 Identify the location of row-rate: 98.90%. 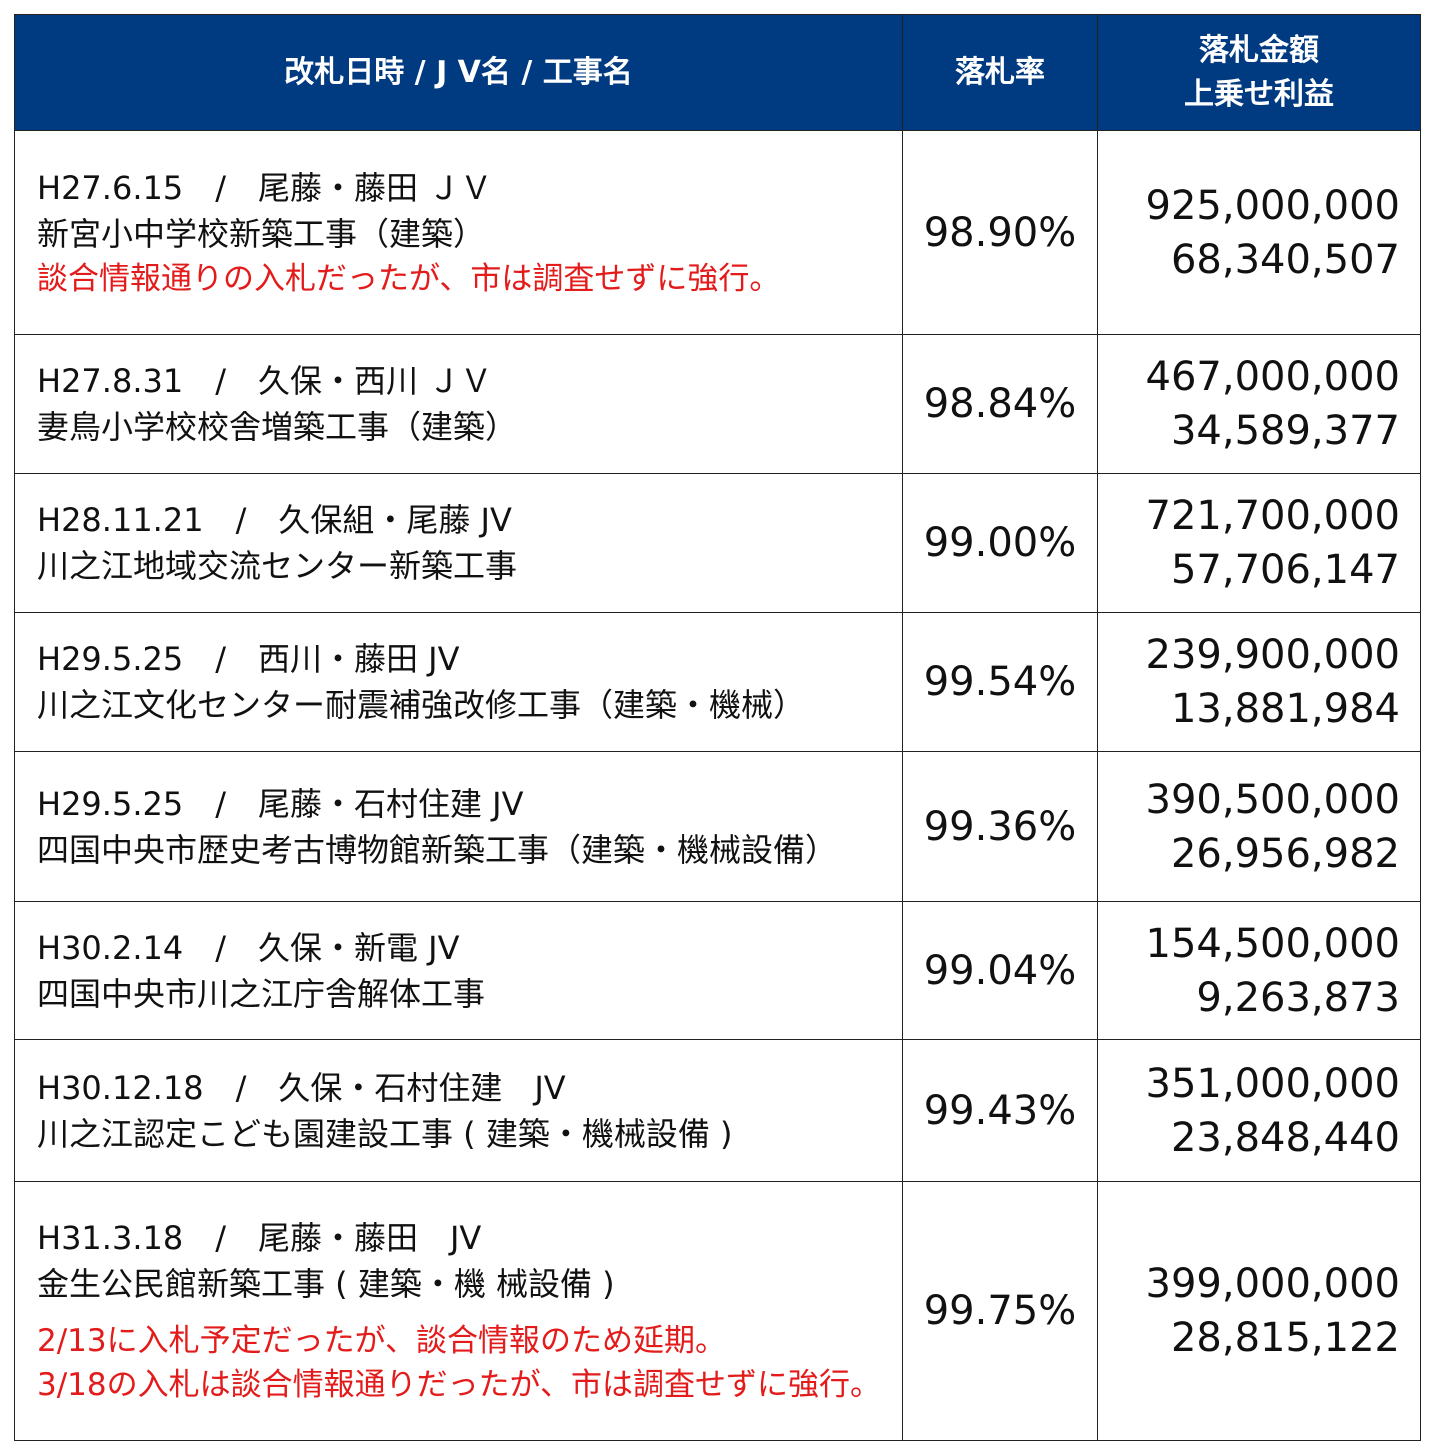
(1000, 232).